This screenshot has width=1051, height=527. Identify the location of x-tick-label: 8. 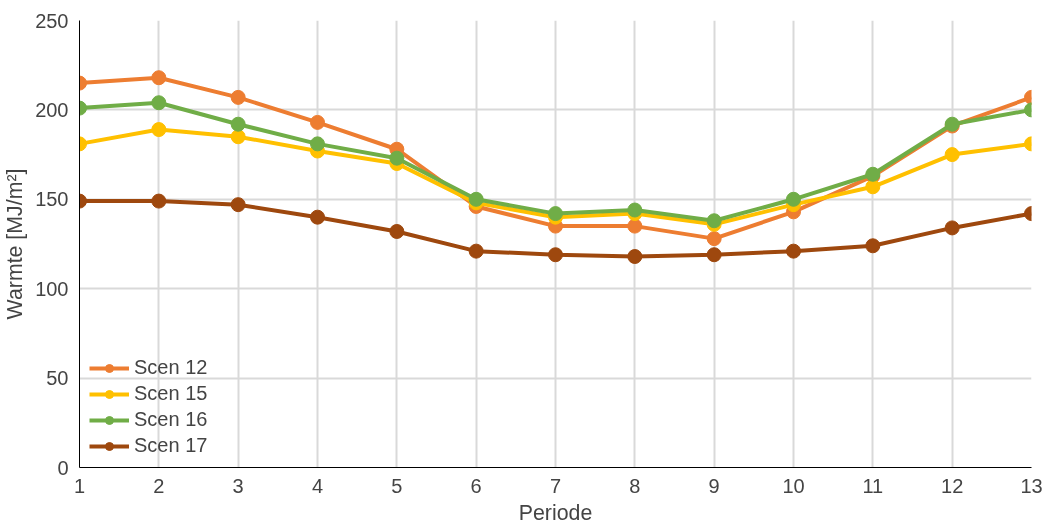
(635, 485).